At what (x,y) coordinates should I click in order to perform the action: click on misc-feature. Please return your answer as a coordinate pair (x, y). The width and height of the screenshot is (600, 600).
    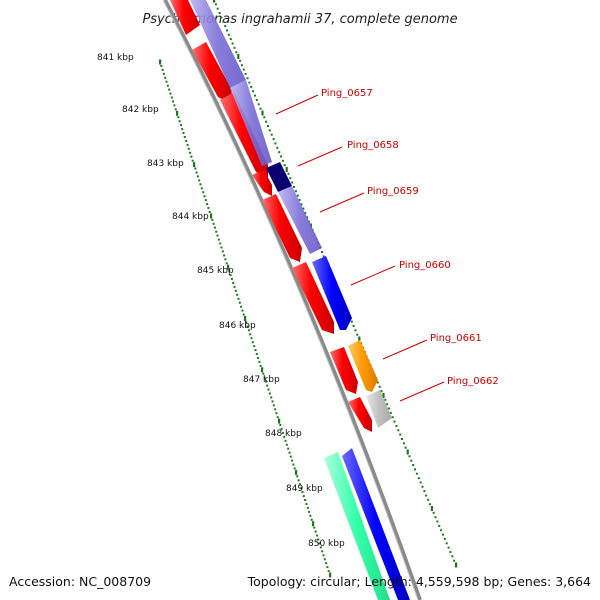
    Looking at the image, I should click on (218, 44).